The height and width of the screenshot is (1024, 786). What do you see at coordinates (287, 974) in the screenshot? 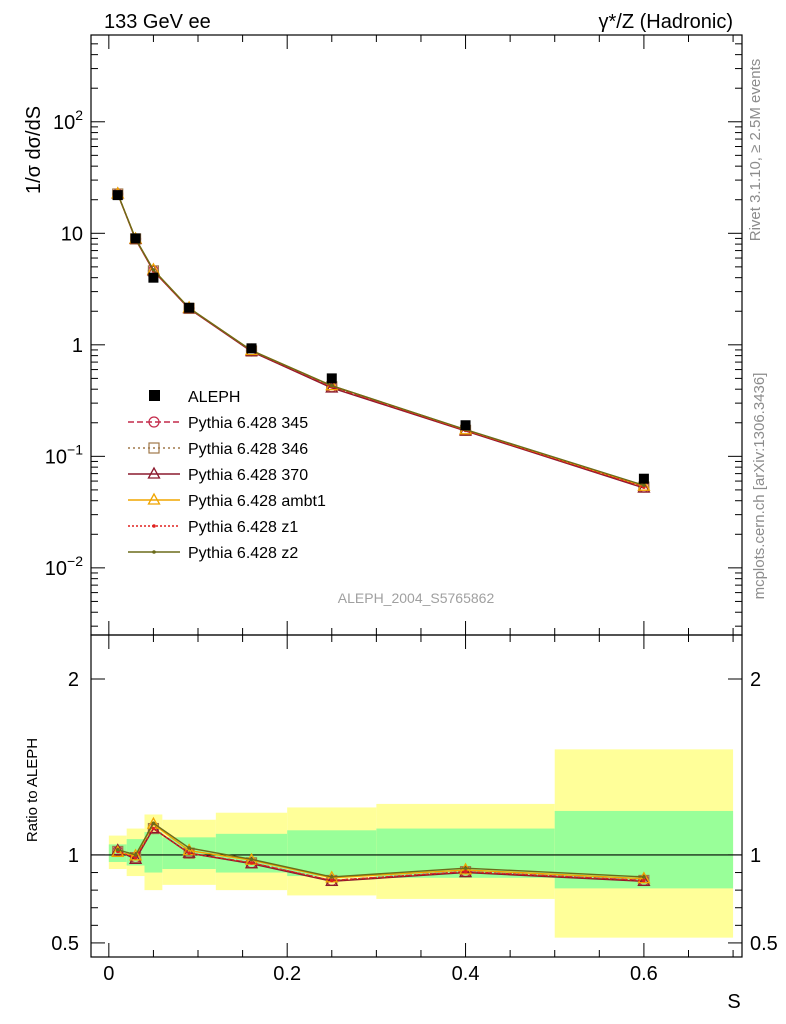
I see `x-tick-label: 0.2` at bounding box center [287, 974].